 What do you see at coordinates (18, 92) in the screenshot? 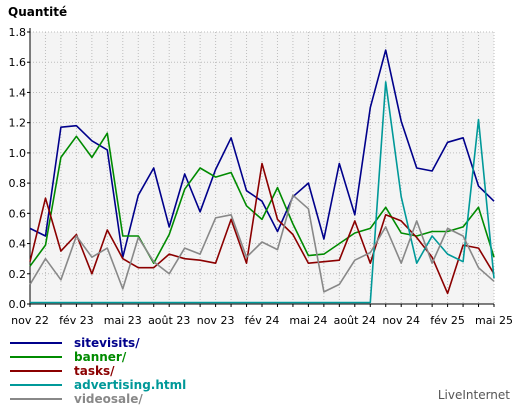
I see `y-tick-label: 1.4` at bounding box center [18, 92].